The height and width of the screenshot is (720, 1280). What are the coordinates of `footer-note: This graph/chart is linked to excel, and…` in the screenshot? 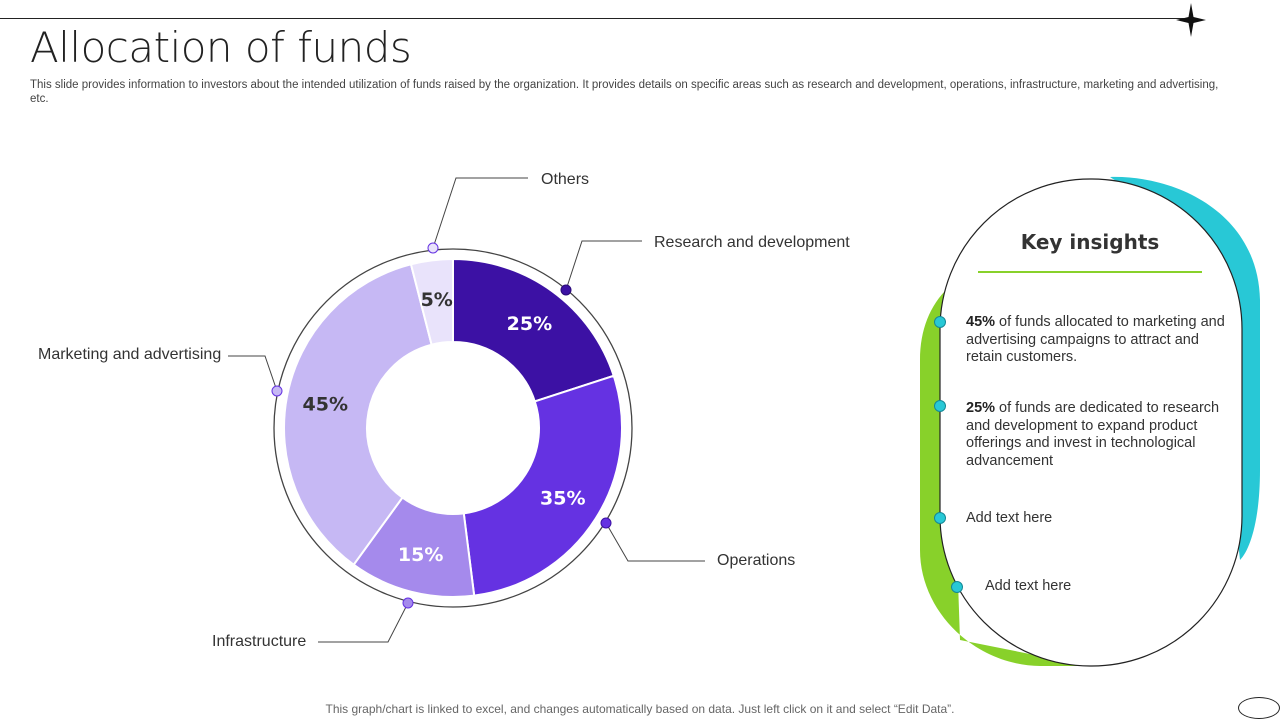 It's located at (640, 709).